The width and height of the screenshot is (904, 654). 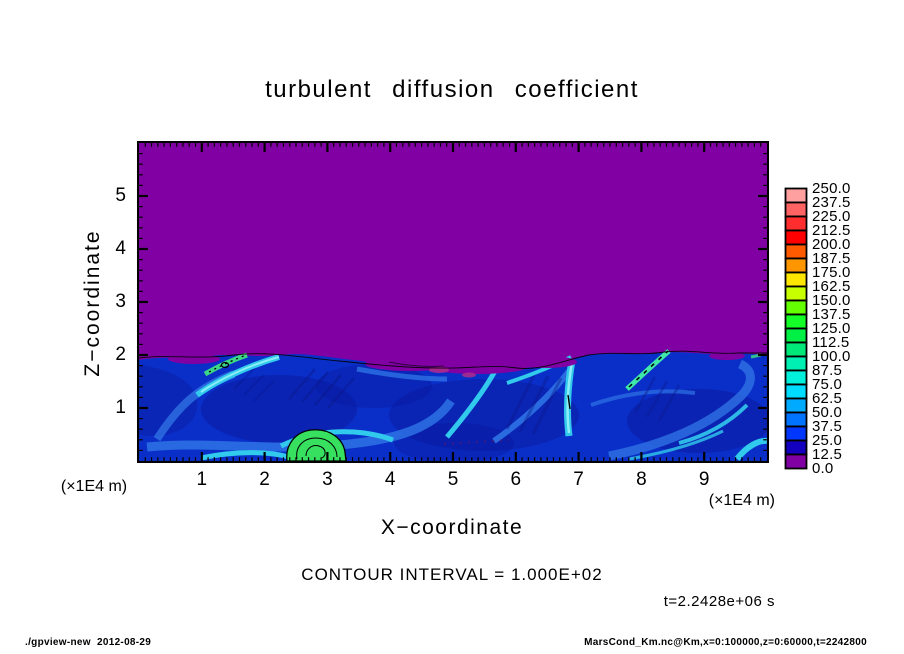 I want to click on colorbar-tick-label: 37.5, so click(x=827, y=426).